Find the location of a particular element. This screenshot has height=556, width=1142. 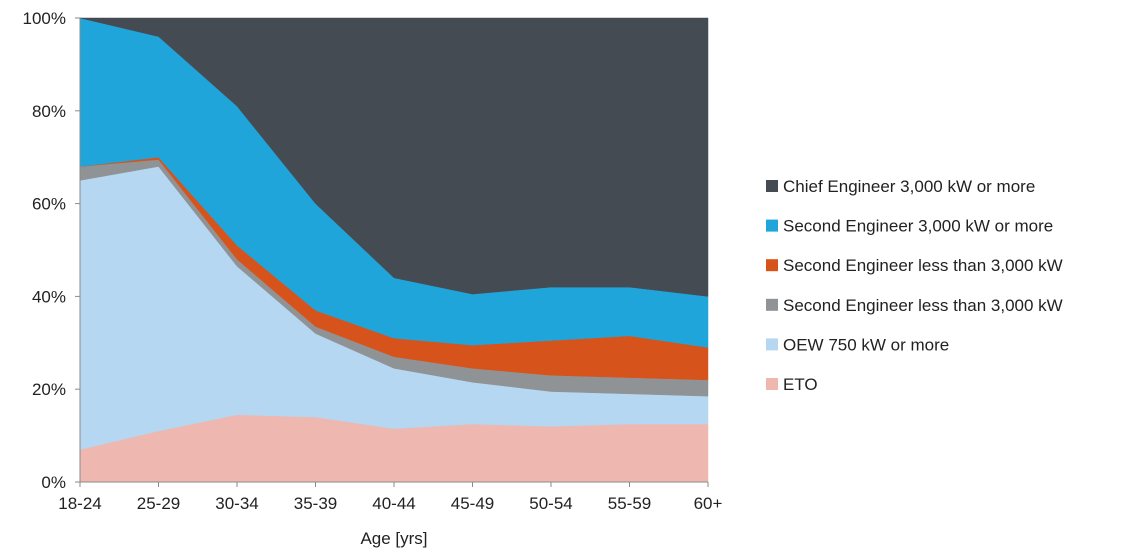

y-tick-label: 40% is located at coordinates (49, 296).